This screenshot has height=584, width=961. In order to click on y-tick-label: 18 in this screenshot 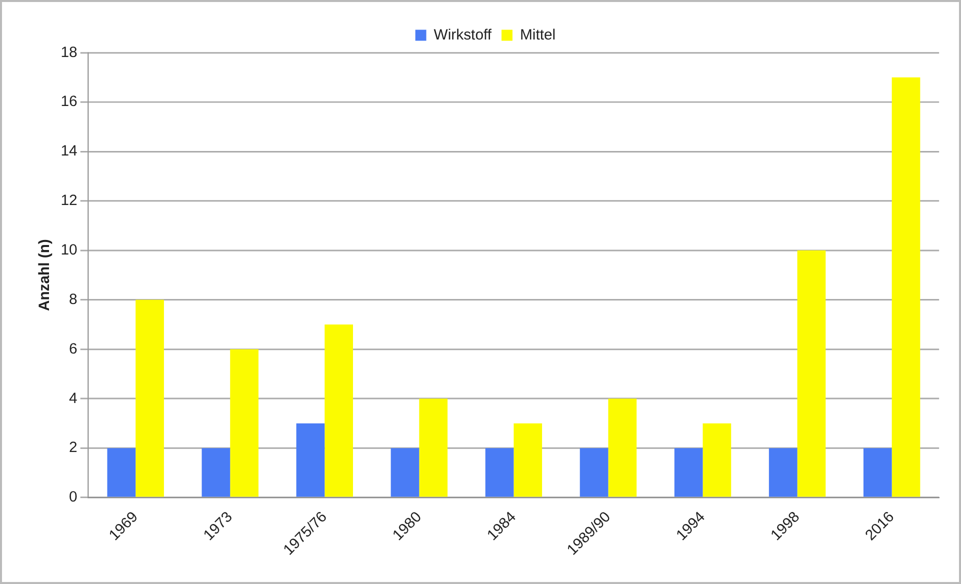, I will do `click(69, 52)`.